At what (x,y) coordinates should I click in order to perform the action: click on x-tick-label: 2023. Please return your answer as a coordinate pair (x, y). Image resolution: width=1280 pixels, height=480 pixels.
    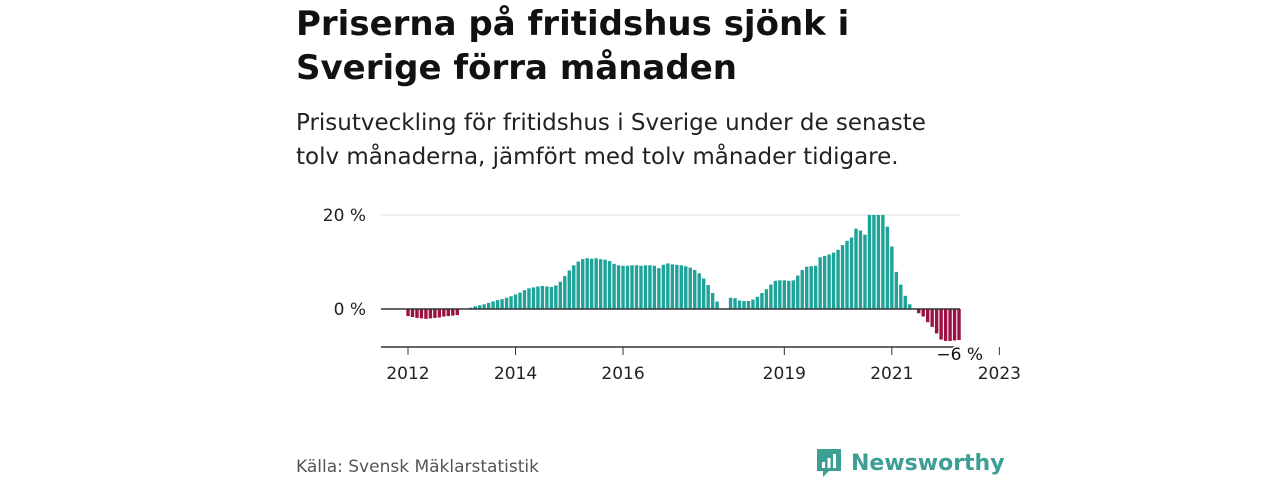
    Looking at the image, I should click on (999, 374).